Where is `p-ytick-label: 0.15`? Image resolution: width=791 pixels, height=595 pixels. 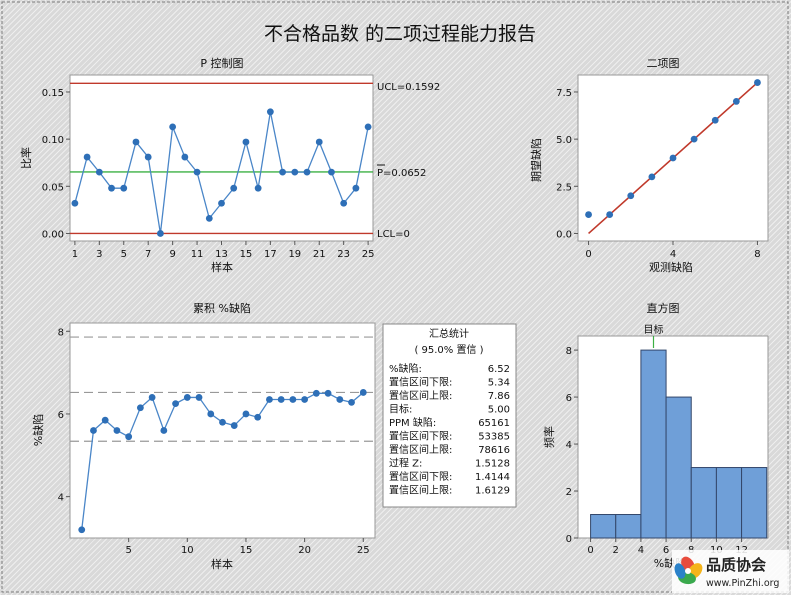 p-ytick-label: 0.15 is located at coordinates (53, 93).